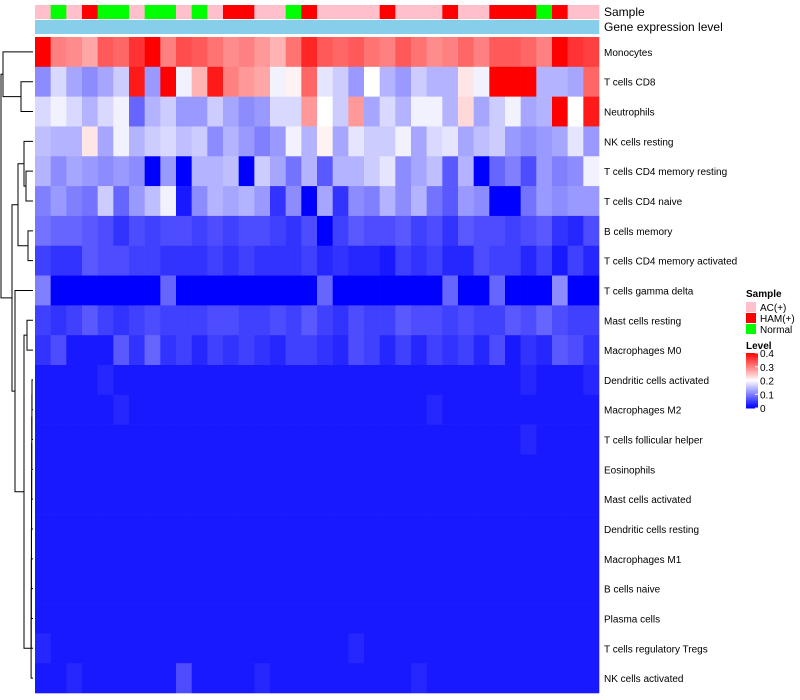 This screenshot has width=800, height=700. What do you see at coordinates (751, 307) in the screenshot?
I see `legend-swatch-ac` at bounding box center [751, 307].